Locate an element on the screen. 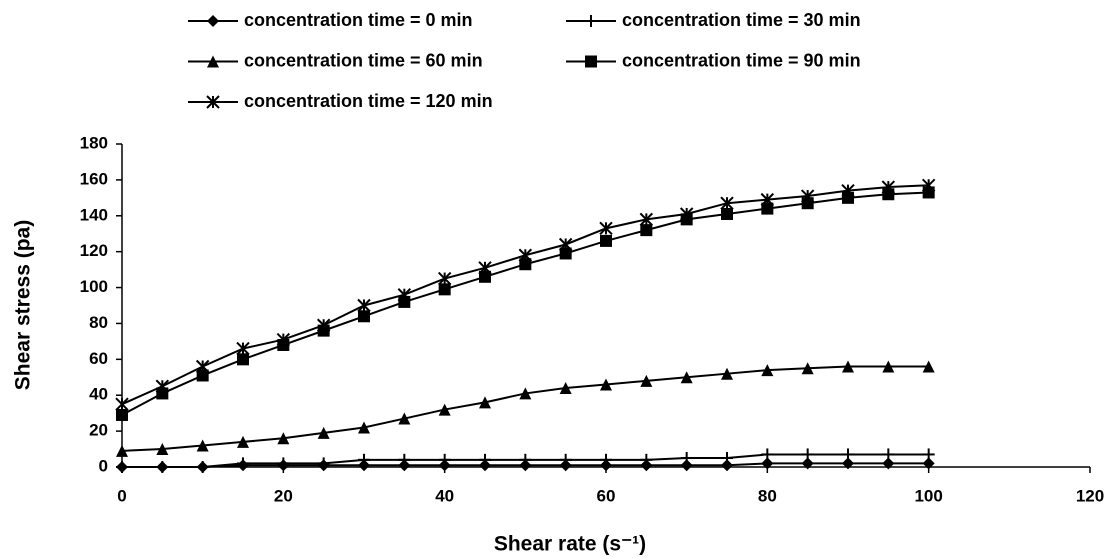  y-tick-label: 100 is located at coordinates (94, 286).